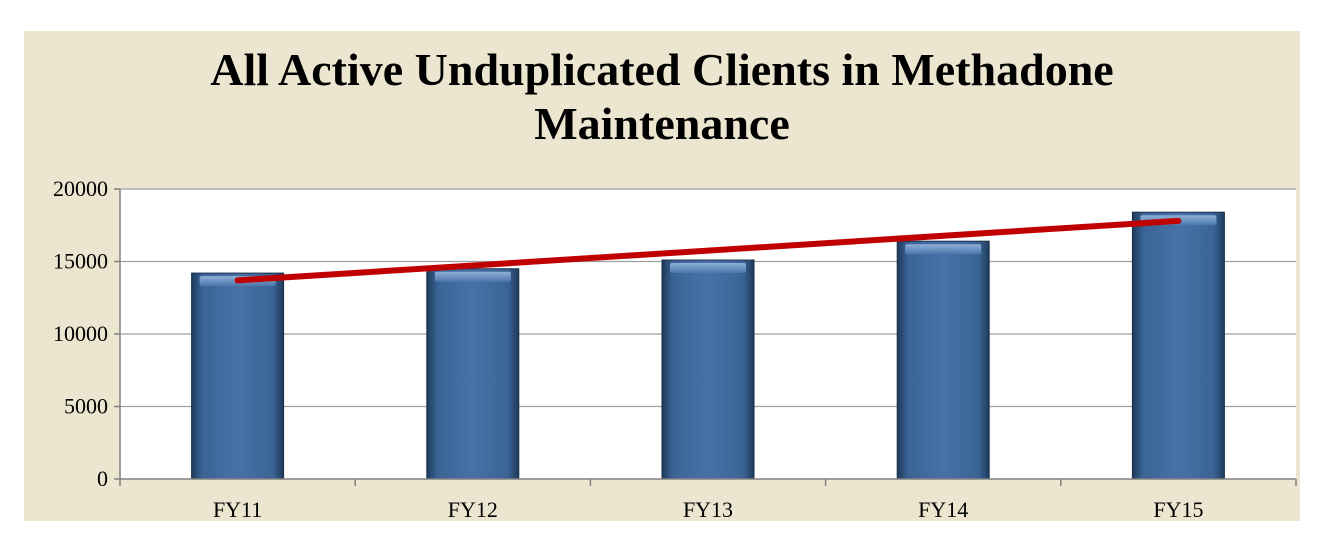 This screenshot has width=1330, height=556. I want to click on y-tick-label: 5000, so click(86, 406).